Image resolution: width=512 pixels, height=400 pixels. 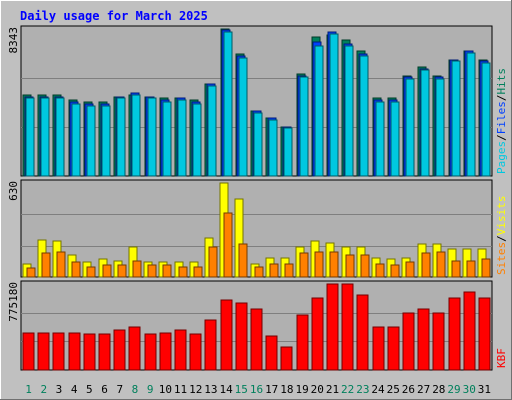 What do you see at coordinates (453, 389) in the screenshot?
I see `x-tick-label-day-29: 29` at bounding box center [453, 389].